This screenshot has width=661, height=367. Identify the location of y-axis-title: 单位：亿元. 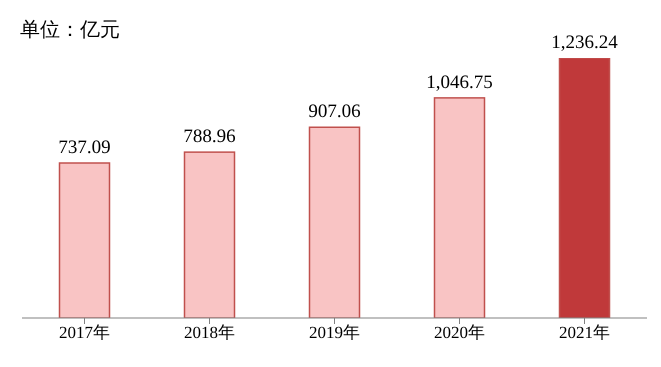
(70, 29).